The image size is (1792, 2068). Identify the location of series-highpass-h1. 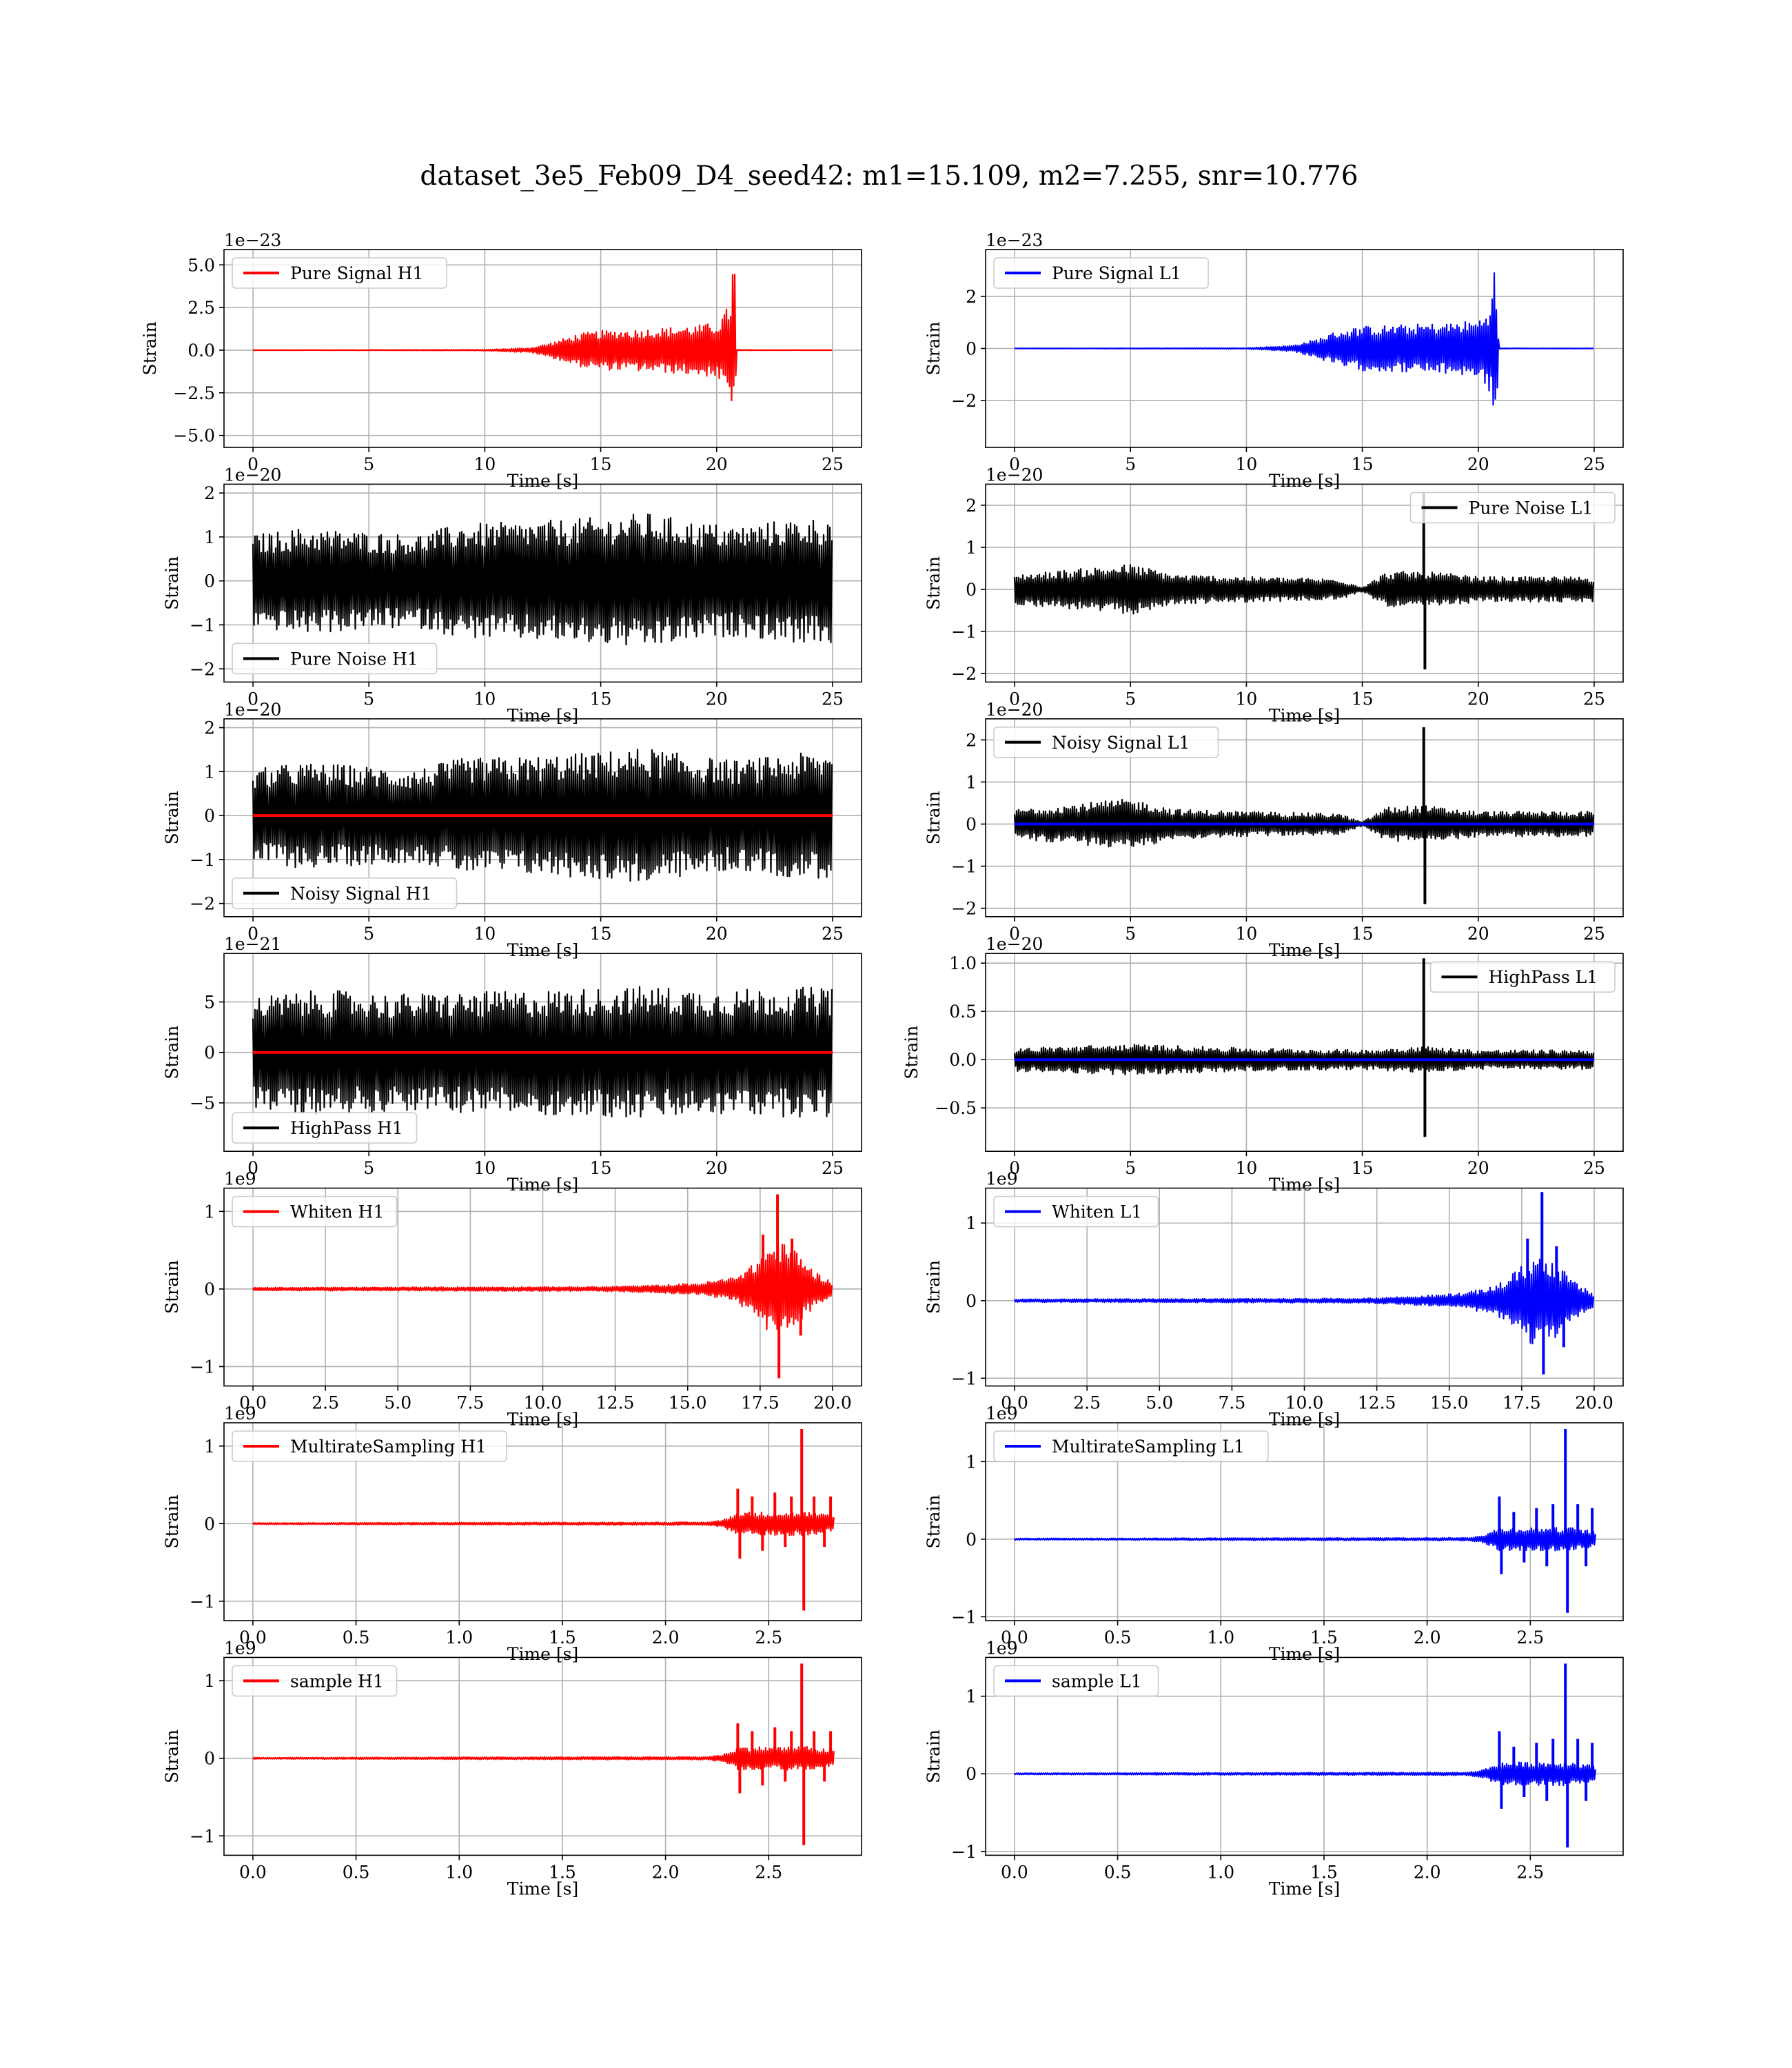
(542, 1052).